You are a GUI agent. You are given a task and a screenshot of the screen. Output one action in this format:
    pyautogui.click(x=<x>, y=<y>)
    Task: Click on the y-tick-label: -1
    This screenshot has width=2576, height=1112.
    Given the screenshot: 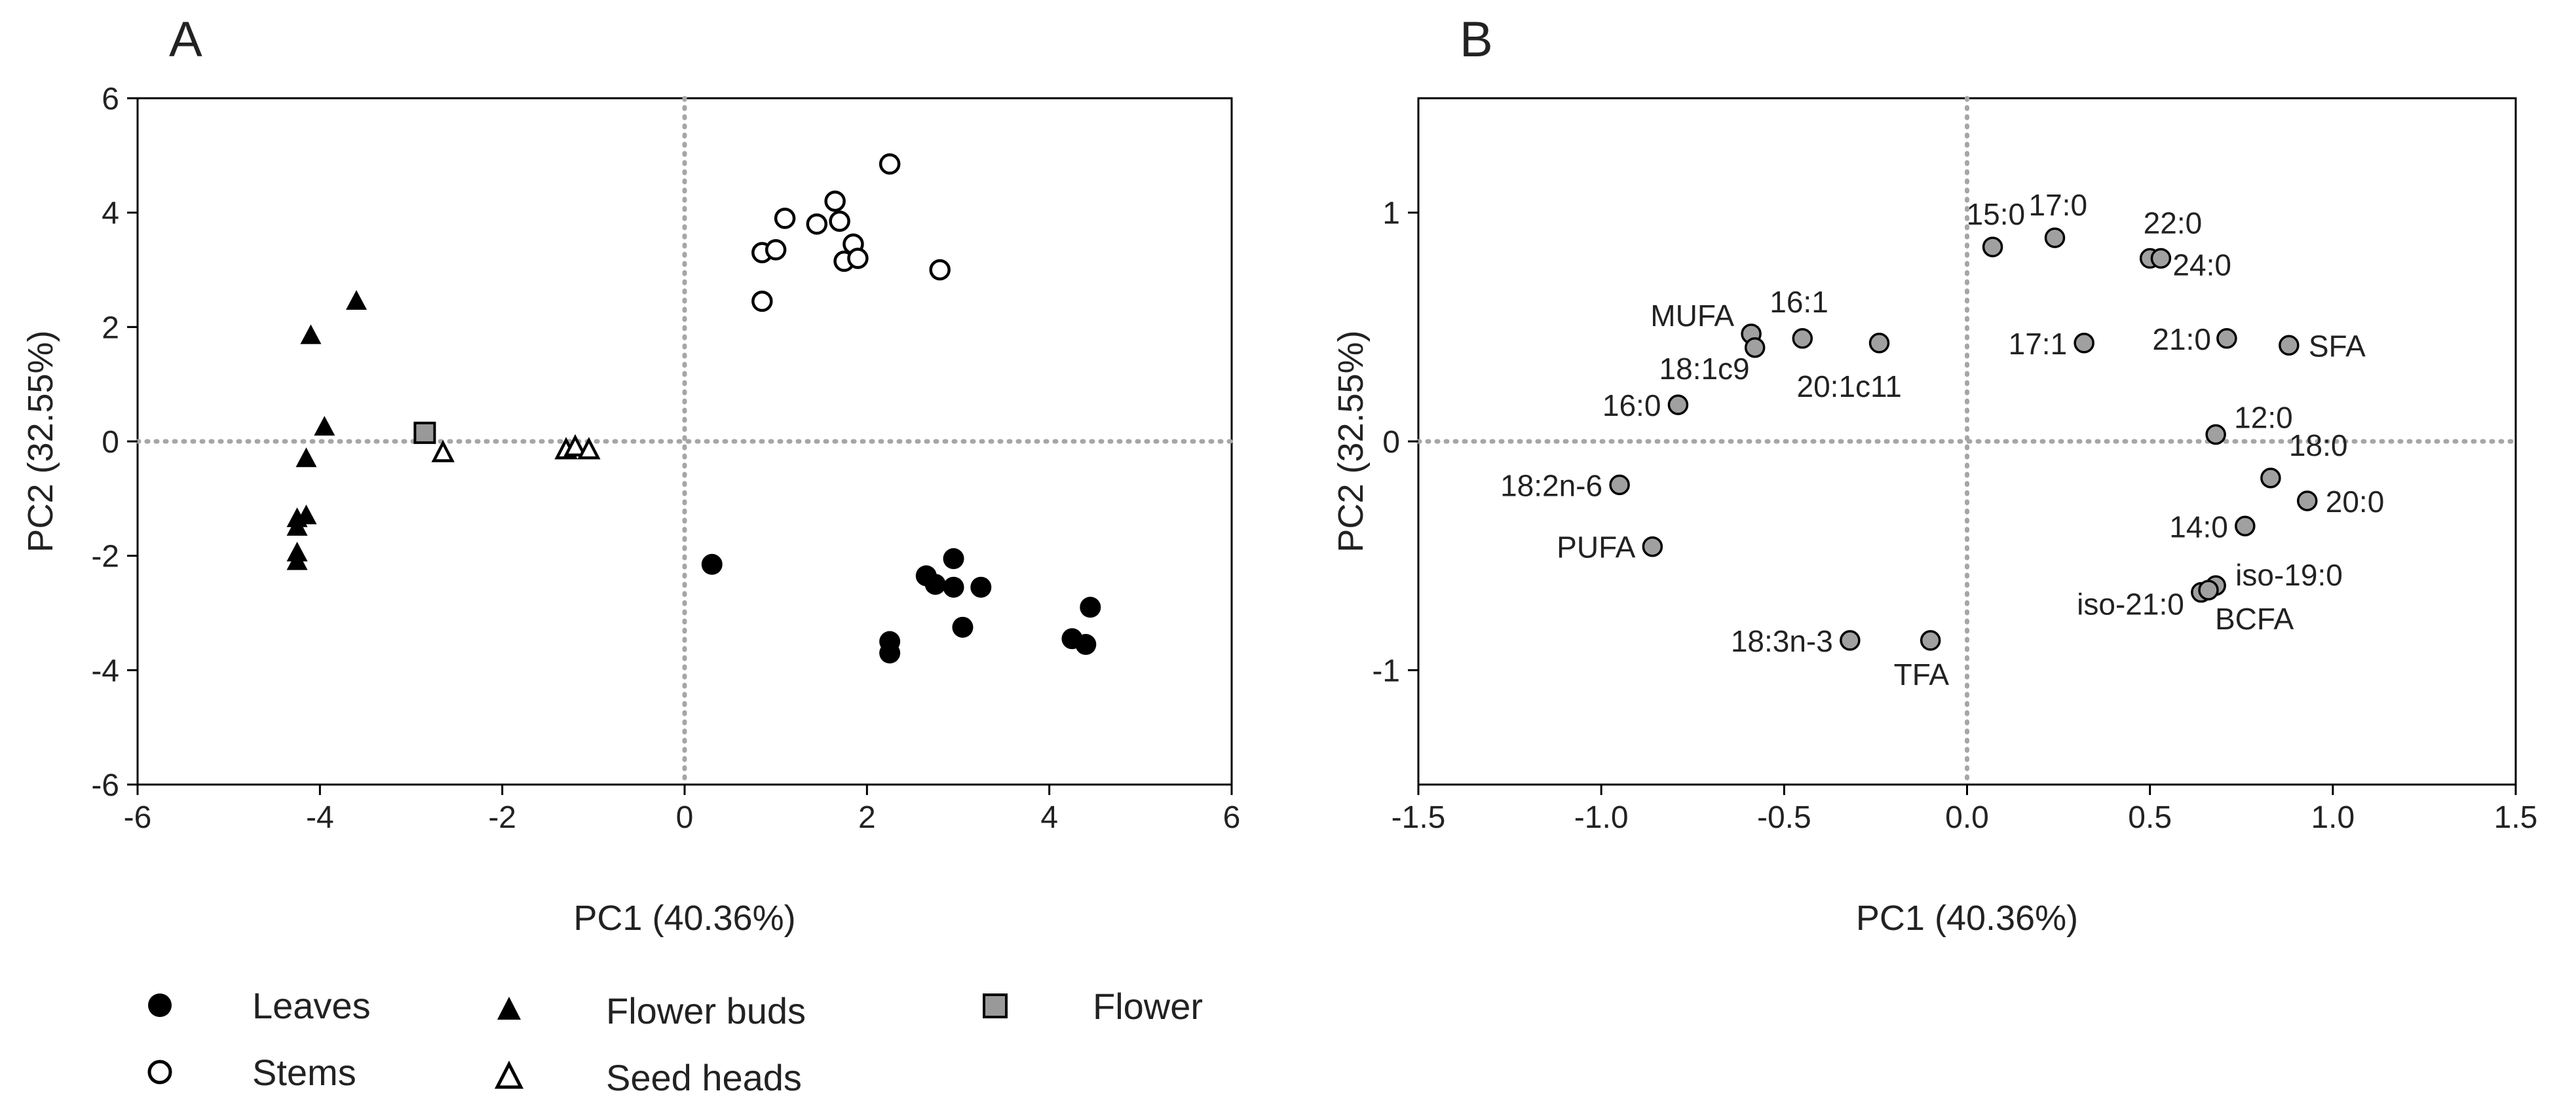 What is the action you would take?
    pyautogui.click(x=1386, y=671)
    